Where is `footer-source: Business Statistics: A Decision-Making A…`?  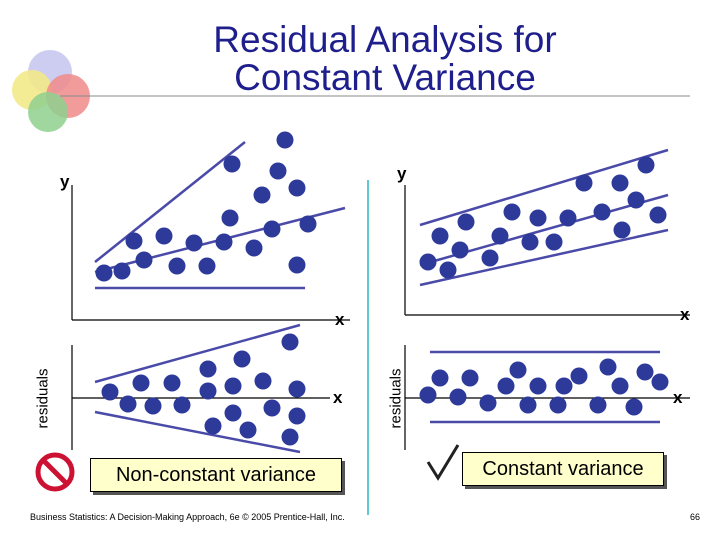 footer-source: Business Statistics: A Decision-Making A… is located at coordinates (187, 517).